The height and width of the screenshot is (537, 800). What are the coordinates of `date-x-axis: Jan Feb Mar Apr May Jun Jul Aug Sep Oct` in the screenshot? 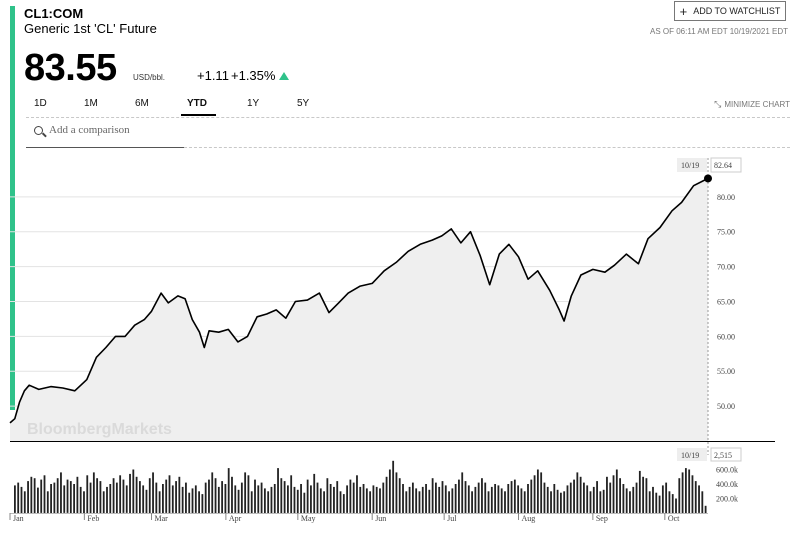 It's located at (344, 518).